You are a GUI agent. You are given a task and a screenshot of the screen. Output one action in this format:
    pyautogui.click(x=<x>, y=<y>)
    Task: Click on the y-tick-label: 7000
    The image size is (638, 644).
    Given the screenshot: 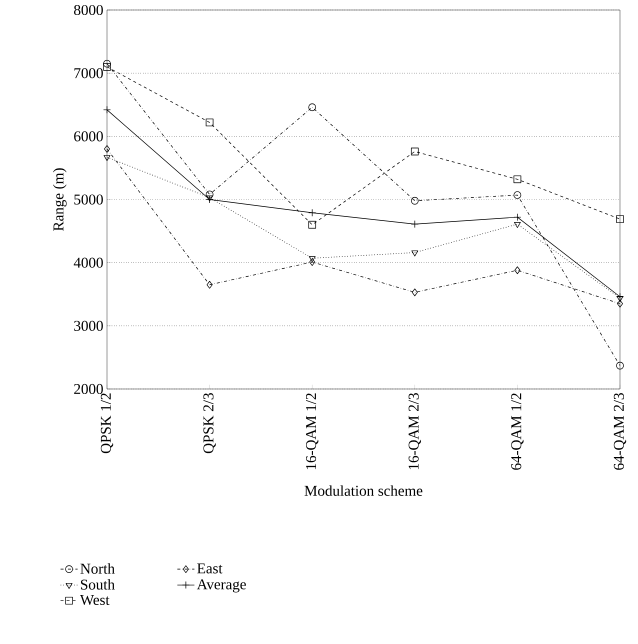 What is the action you would take?
    pyautogui.click(x=88, y=73)
    